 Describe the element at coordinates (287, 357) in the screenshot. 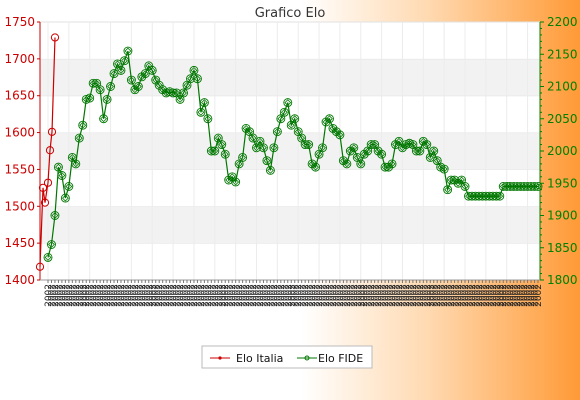

I see `legend-box` at that location.